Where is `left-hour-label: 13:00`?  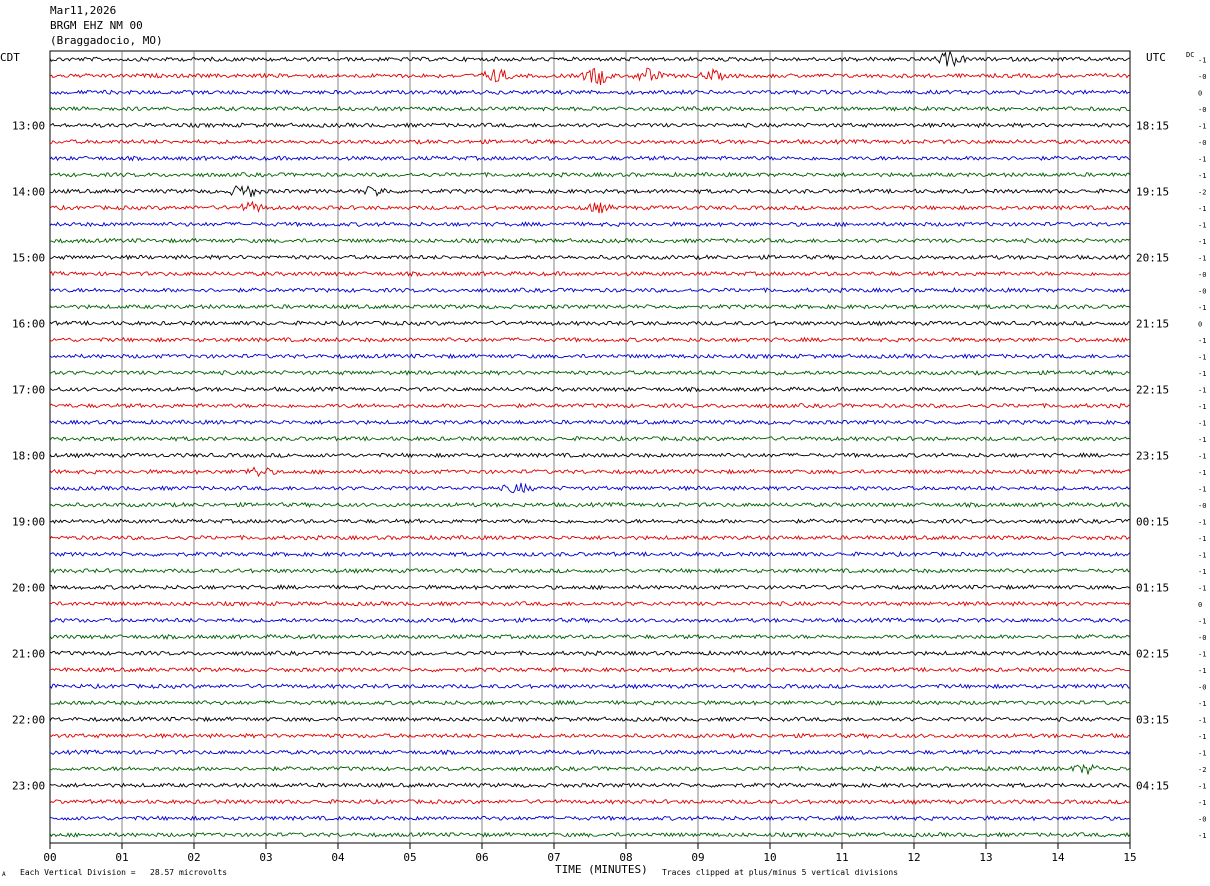 left-hour-label: 13:00 is located at coordinates (28, 125).